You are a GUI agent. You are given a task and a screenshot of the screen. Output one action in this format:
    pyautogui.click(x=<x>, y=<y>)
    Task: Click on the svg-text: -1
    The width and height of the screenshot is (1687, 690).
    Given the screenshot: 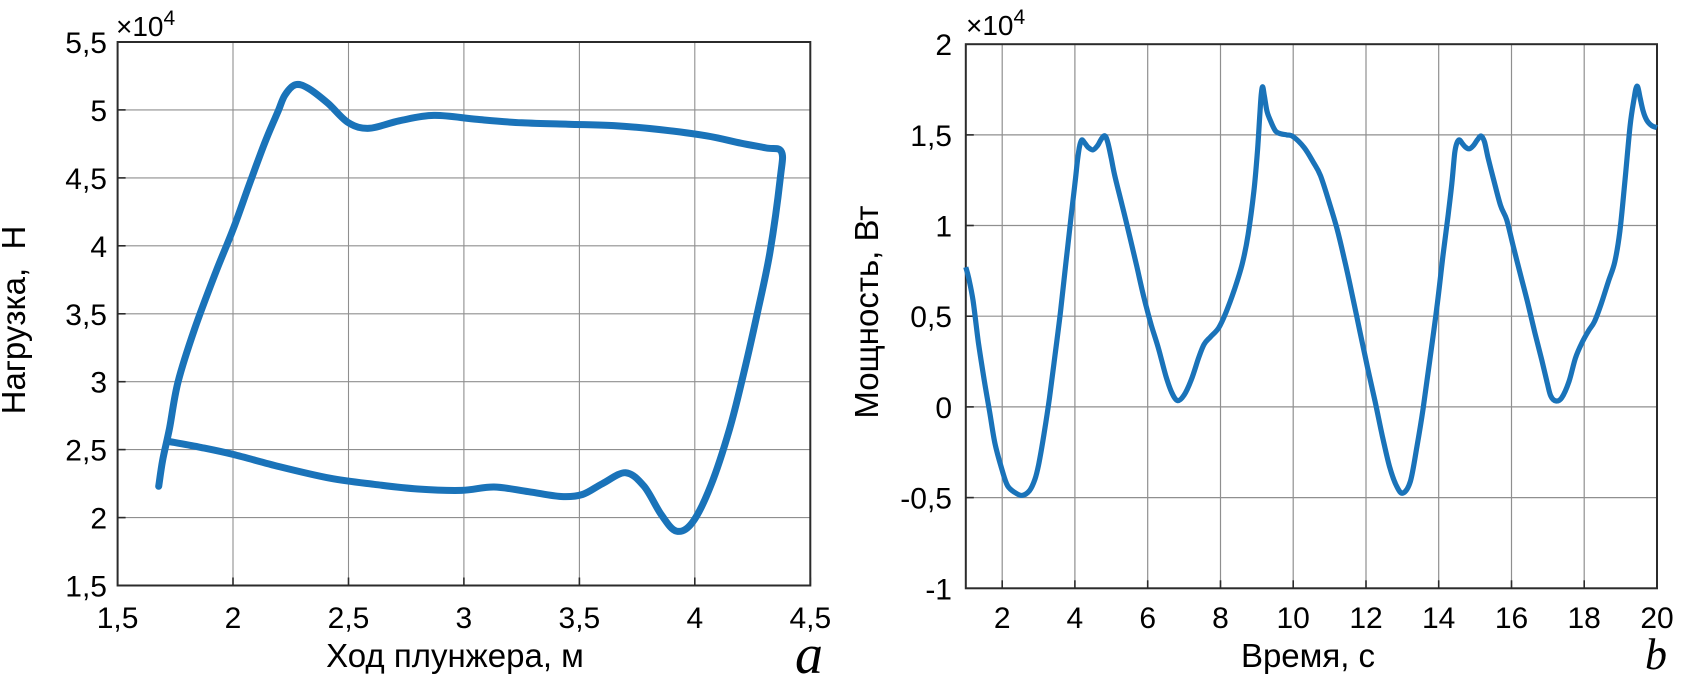 What is the action you would take?
    pyautogui.click(x=938, y=589)
    